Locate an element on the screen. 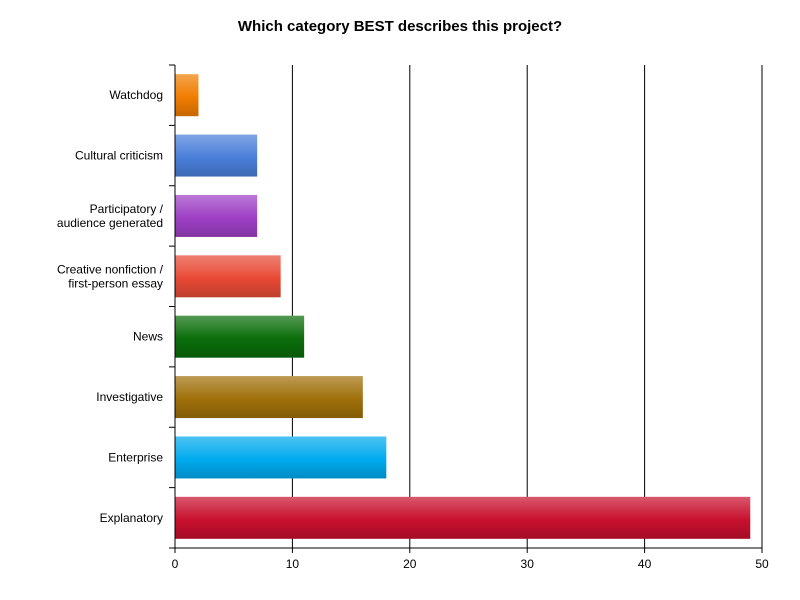 This screenshot has height=600, width=800. category-label: Cultural criticism is located at coordinates (119, 156).